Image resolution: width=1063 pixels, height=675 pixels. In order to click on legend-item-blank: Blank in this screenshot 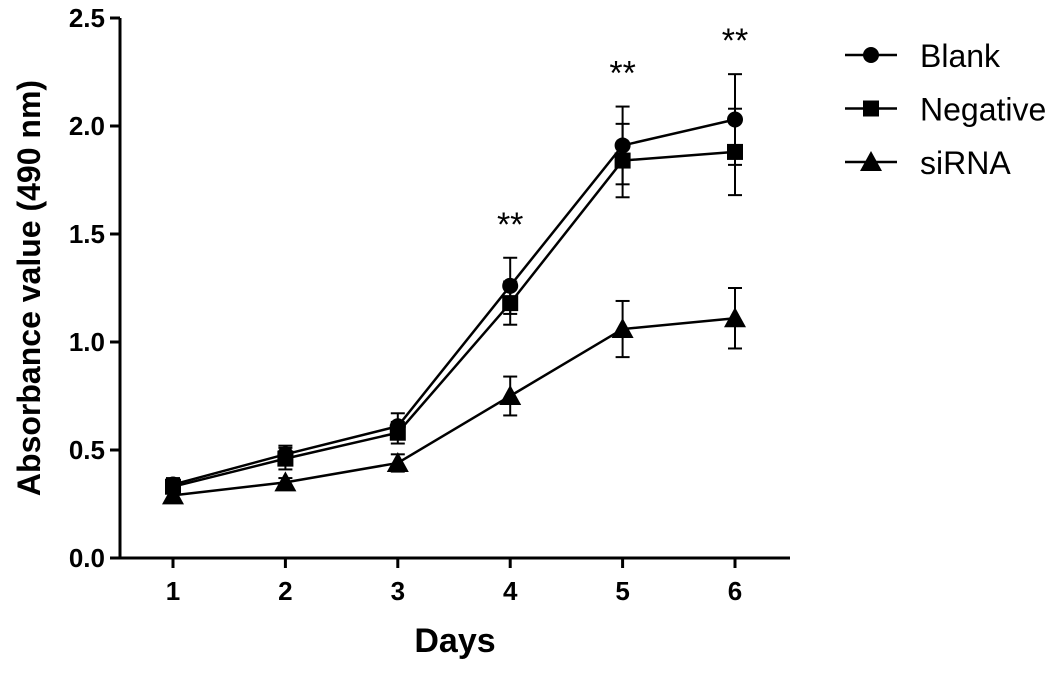, I will do `click(923, 56)`.